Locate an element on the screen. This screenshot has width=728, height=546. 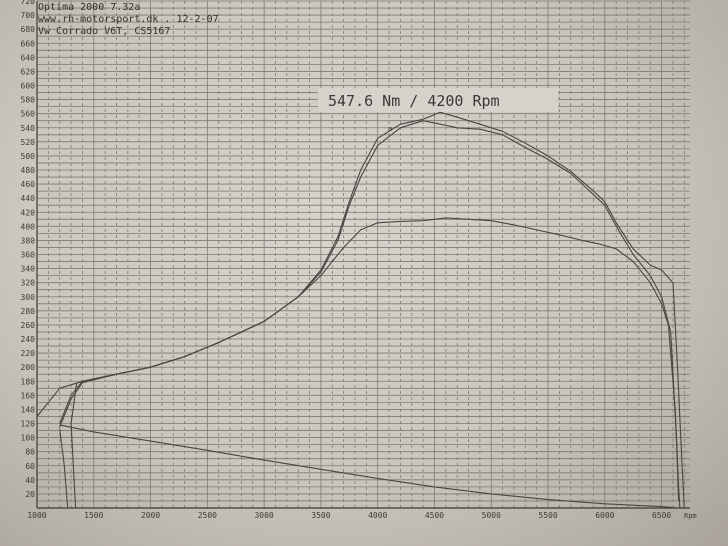
x-tick-label: 5000 is located at coordinates (491, 515).